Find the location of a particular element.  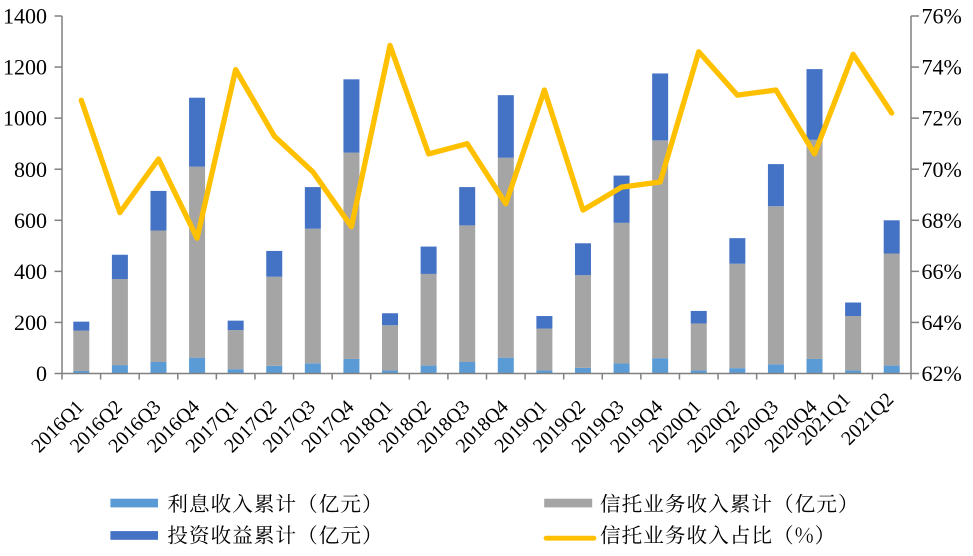

svg-text: 70% is located at coordinates (942, 169).